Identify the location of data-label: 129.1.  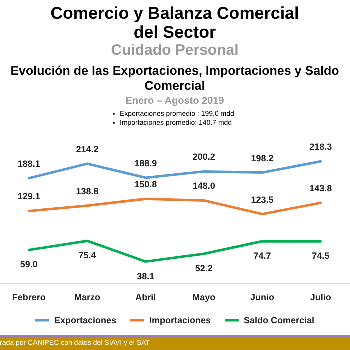
(29, 197).